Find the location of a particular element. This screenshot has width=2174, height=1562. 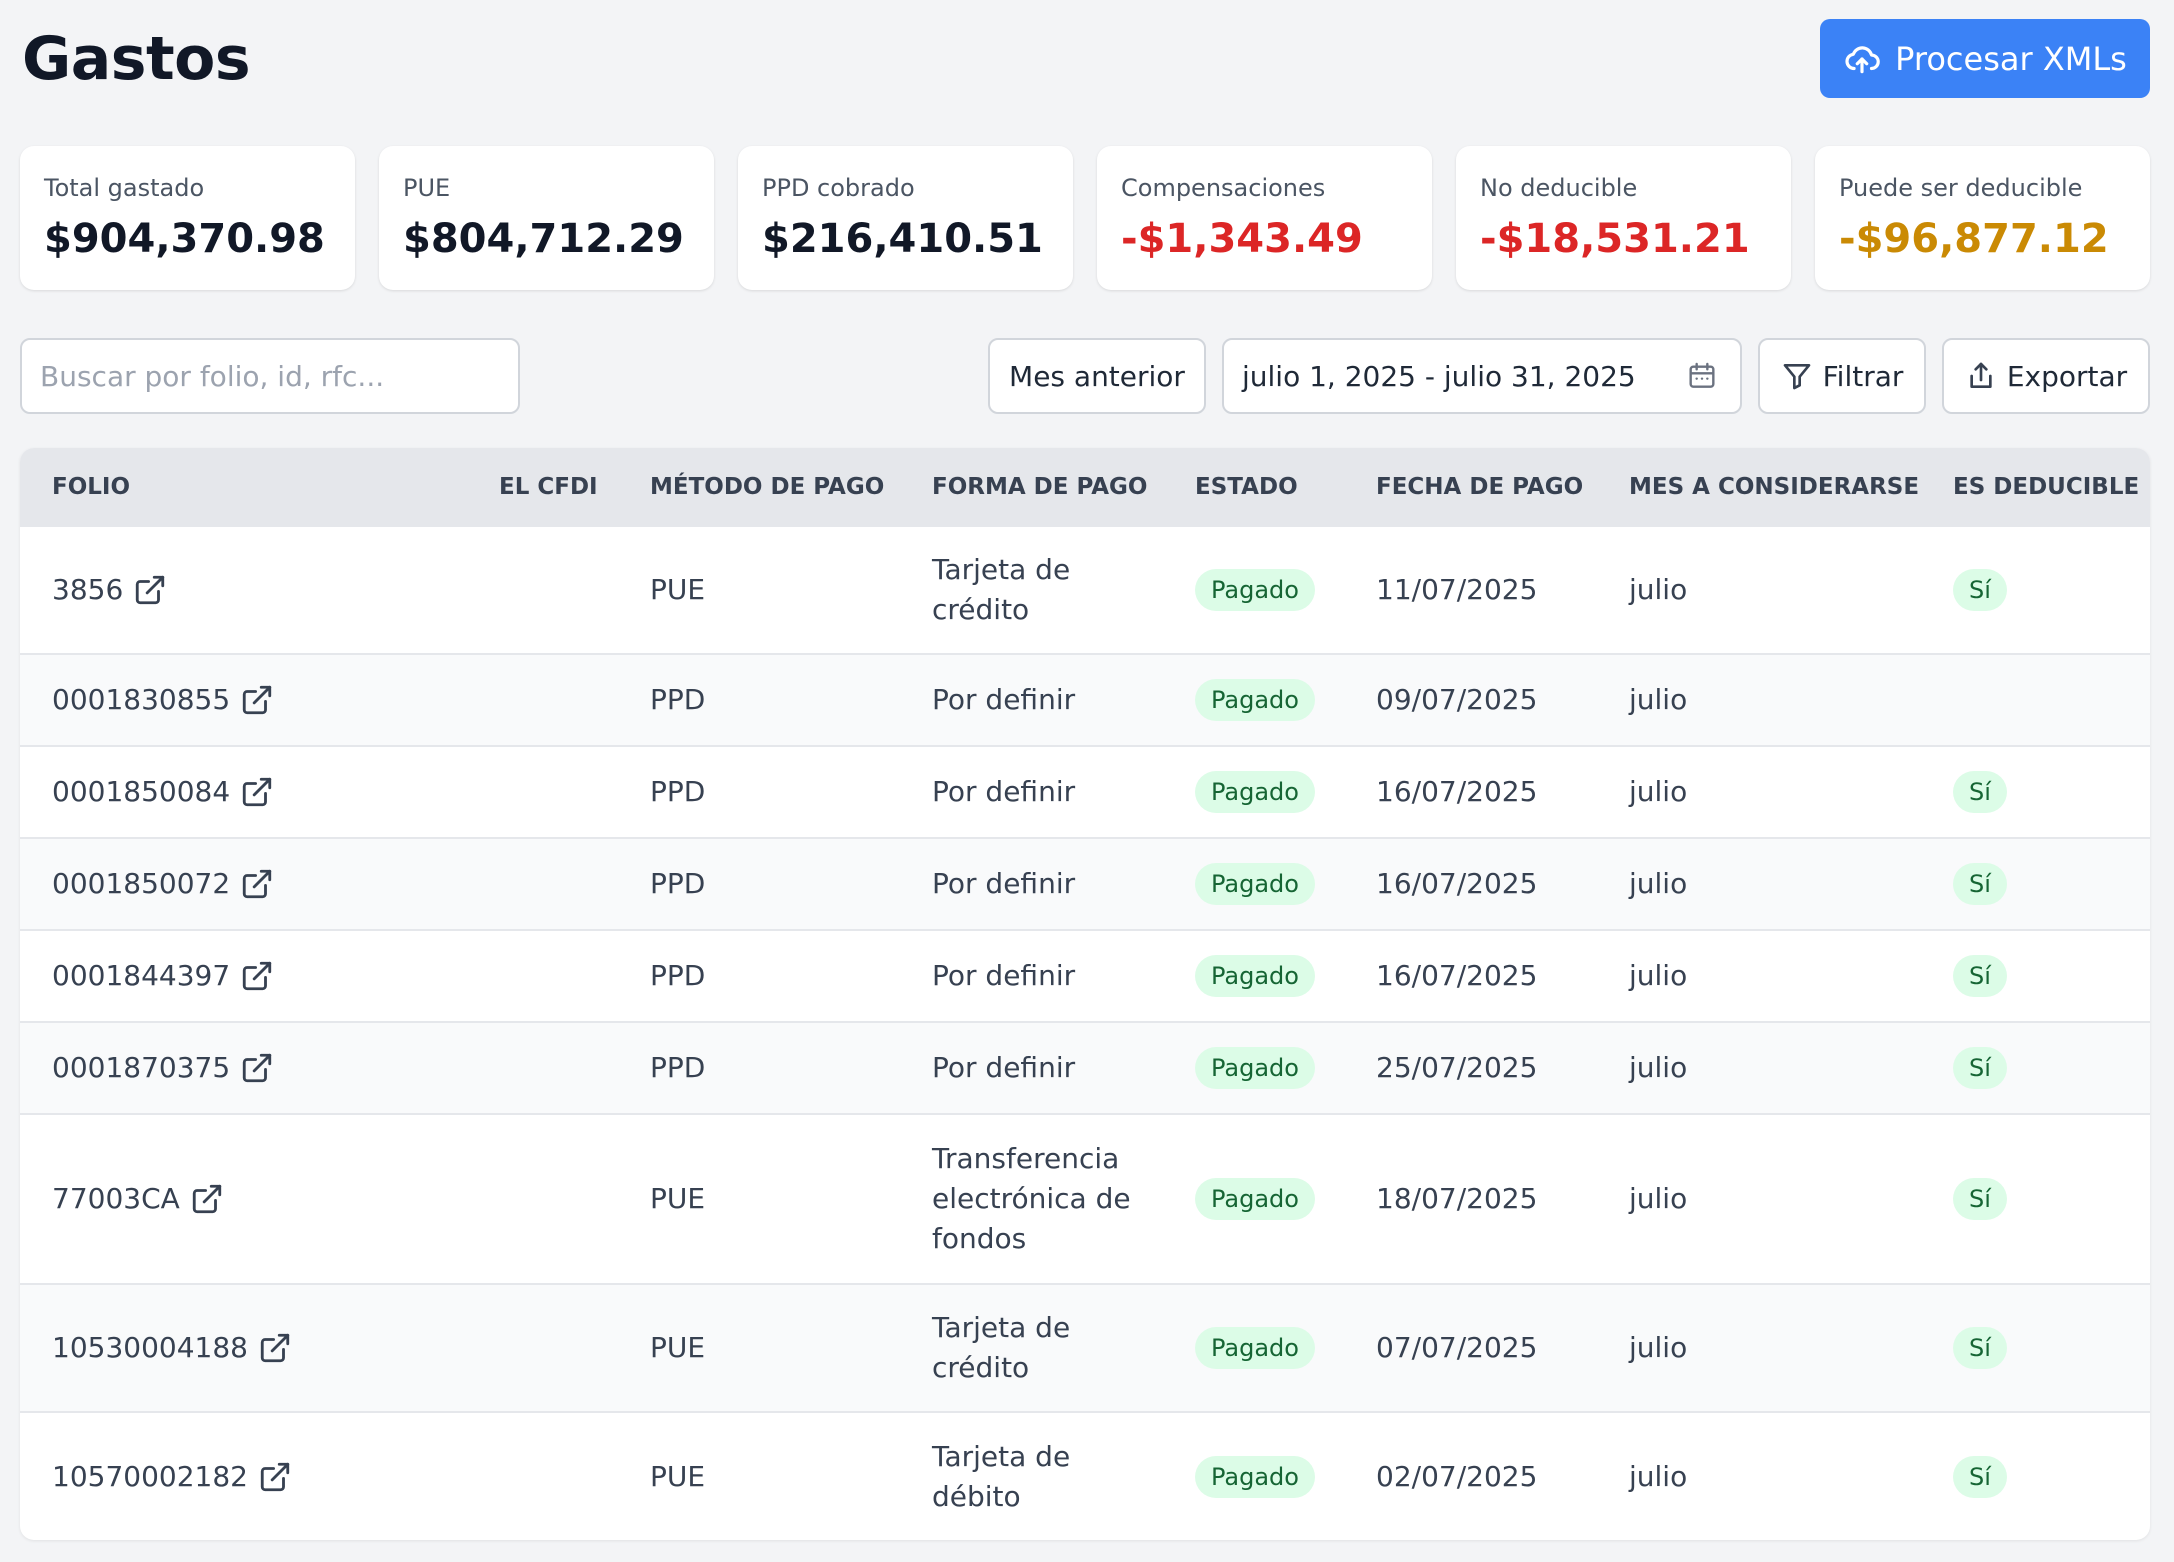

cell-folio: 0001850072 is located at coordinates (243, 884).